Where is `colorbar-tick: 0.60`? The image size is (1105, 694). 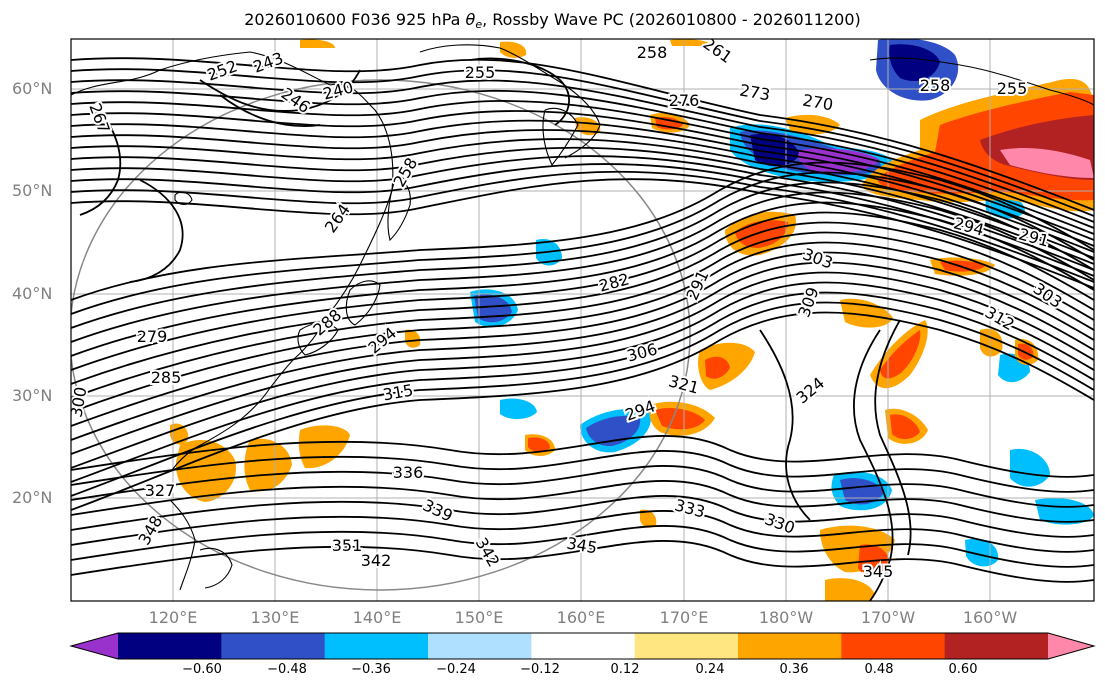 colorbar-tick: 0.60 is located at coordinates (963, 669).